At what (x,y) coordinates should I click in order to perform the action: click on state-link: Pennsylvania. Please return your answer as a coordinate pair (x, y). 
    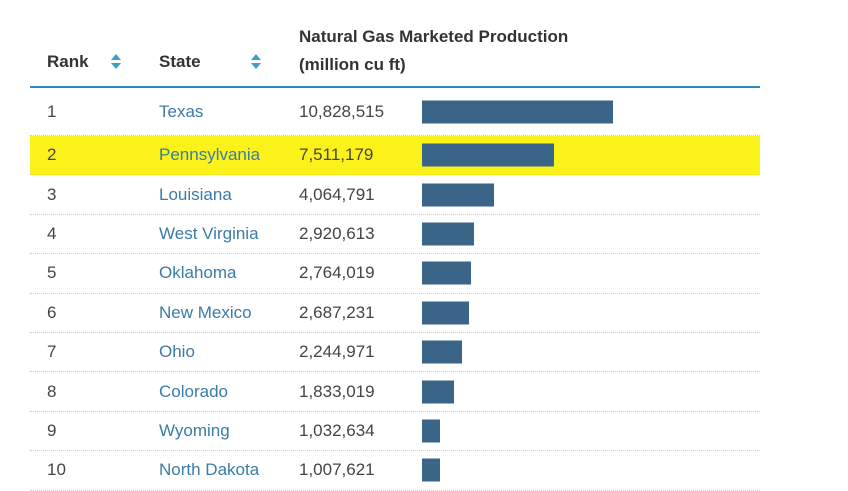
    Looking at the image, I should click on (210, 155).